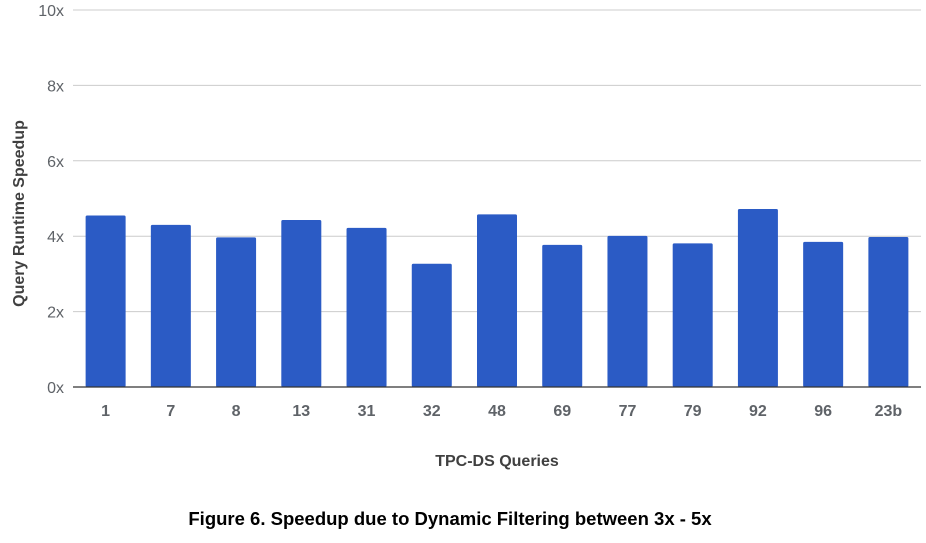 This screenshot has width=926, height=543. Describe the element at coordinates (55, 237) in the screenshot. I see `y-tick-label: 4x` at that location.